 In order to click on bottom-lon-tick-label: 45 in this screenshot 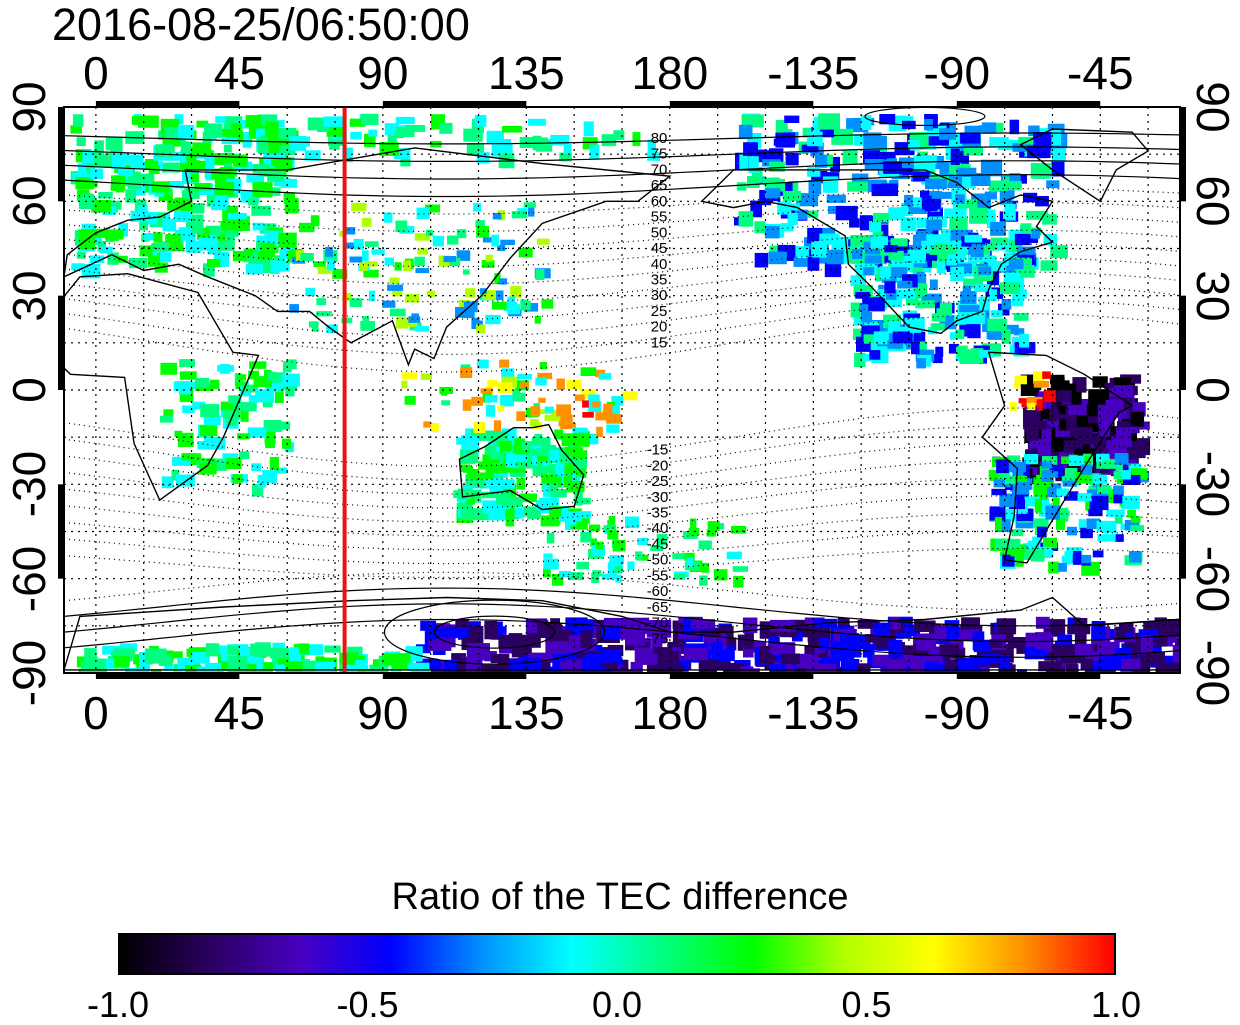, I will do `click(239, 713)`.